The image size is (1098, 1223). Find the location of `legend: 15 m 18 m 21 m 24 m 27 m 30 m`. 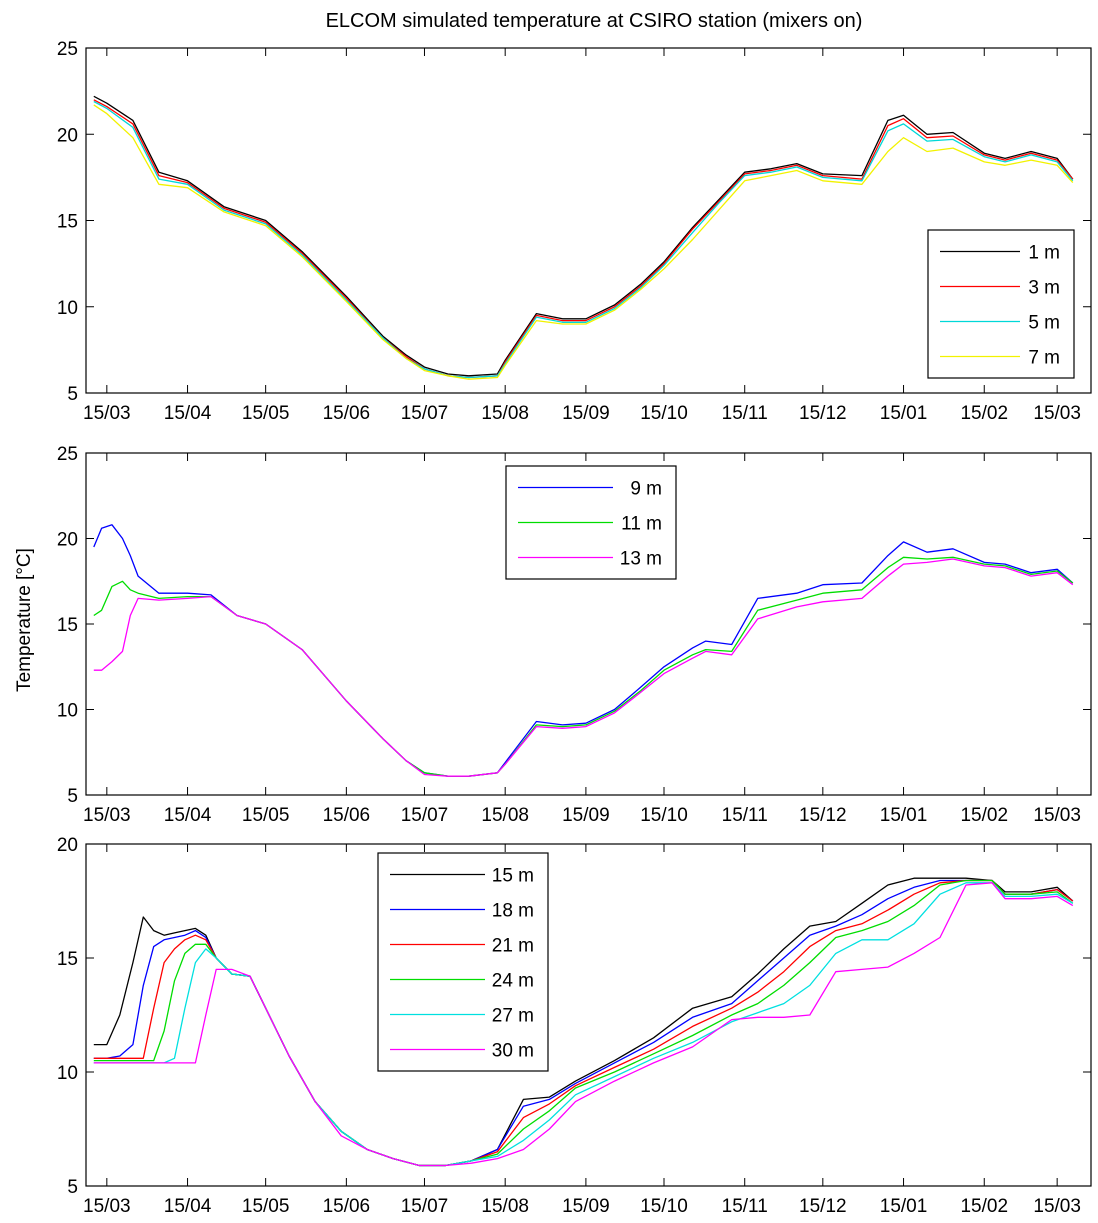

legend: 15 m 18 m 21 m 24 m 27 m 30 m is located at coordinates (463, 962).